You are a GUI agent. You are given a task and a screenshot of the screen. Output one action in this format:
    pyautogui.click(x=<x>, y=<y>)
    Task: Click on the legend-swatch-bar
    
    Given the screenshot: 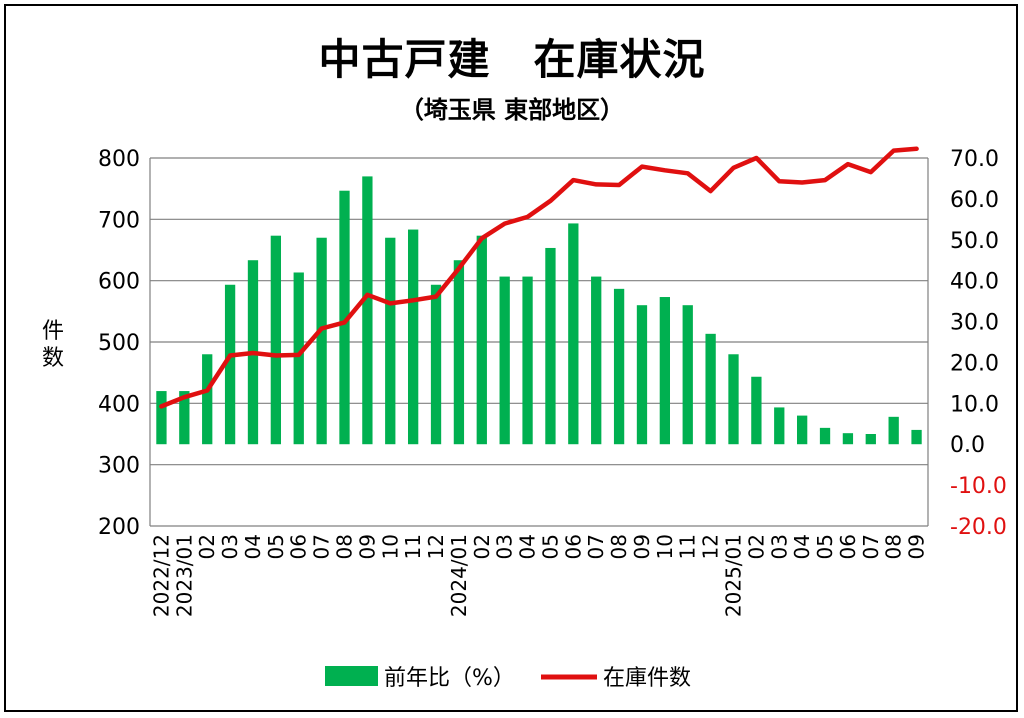 What is the action you would take?
    pyautogui.click(x=351, y=676)
    